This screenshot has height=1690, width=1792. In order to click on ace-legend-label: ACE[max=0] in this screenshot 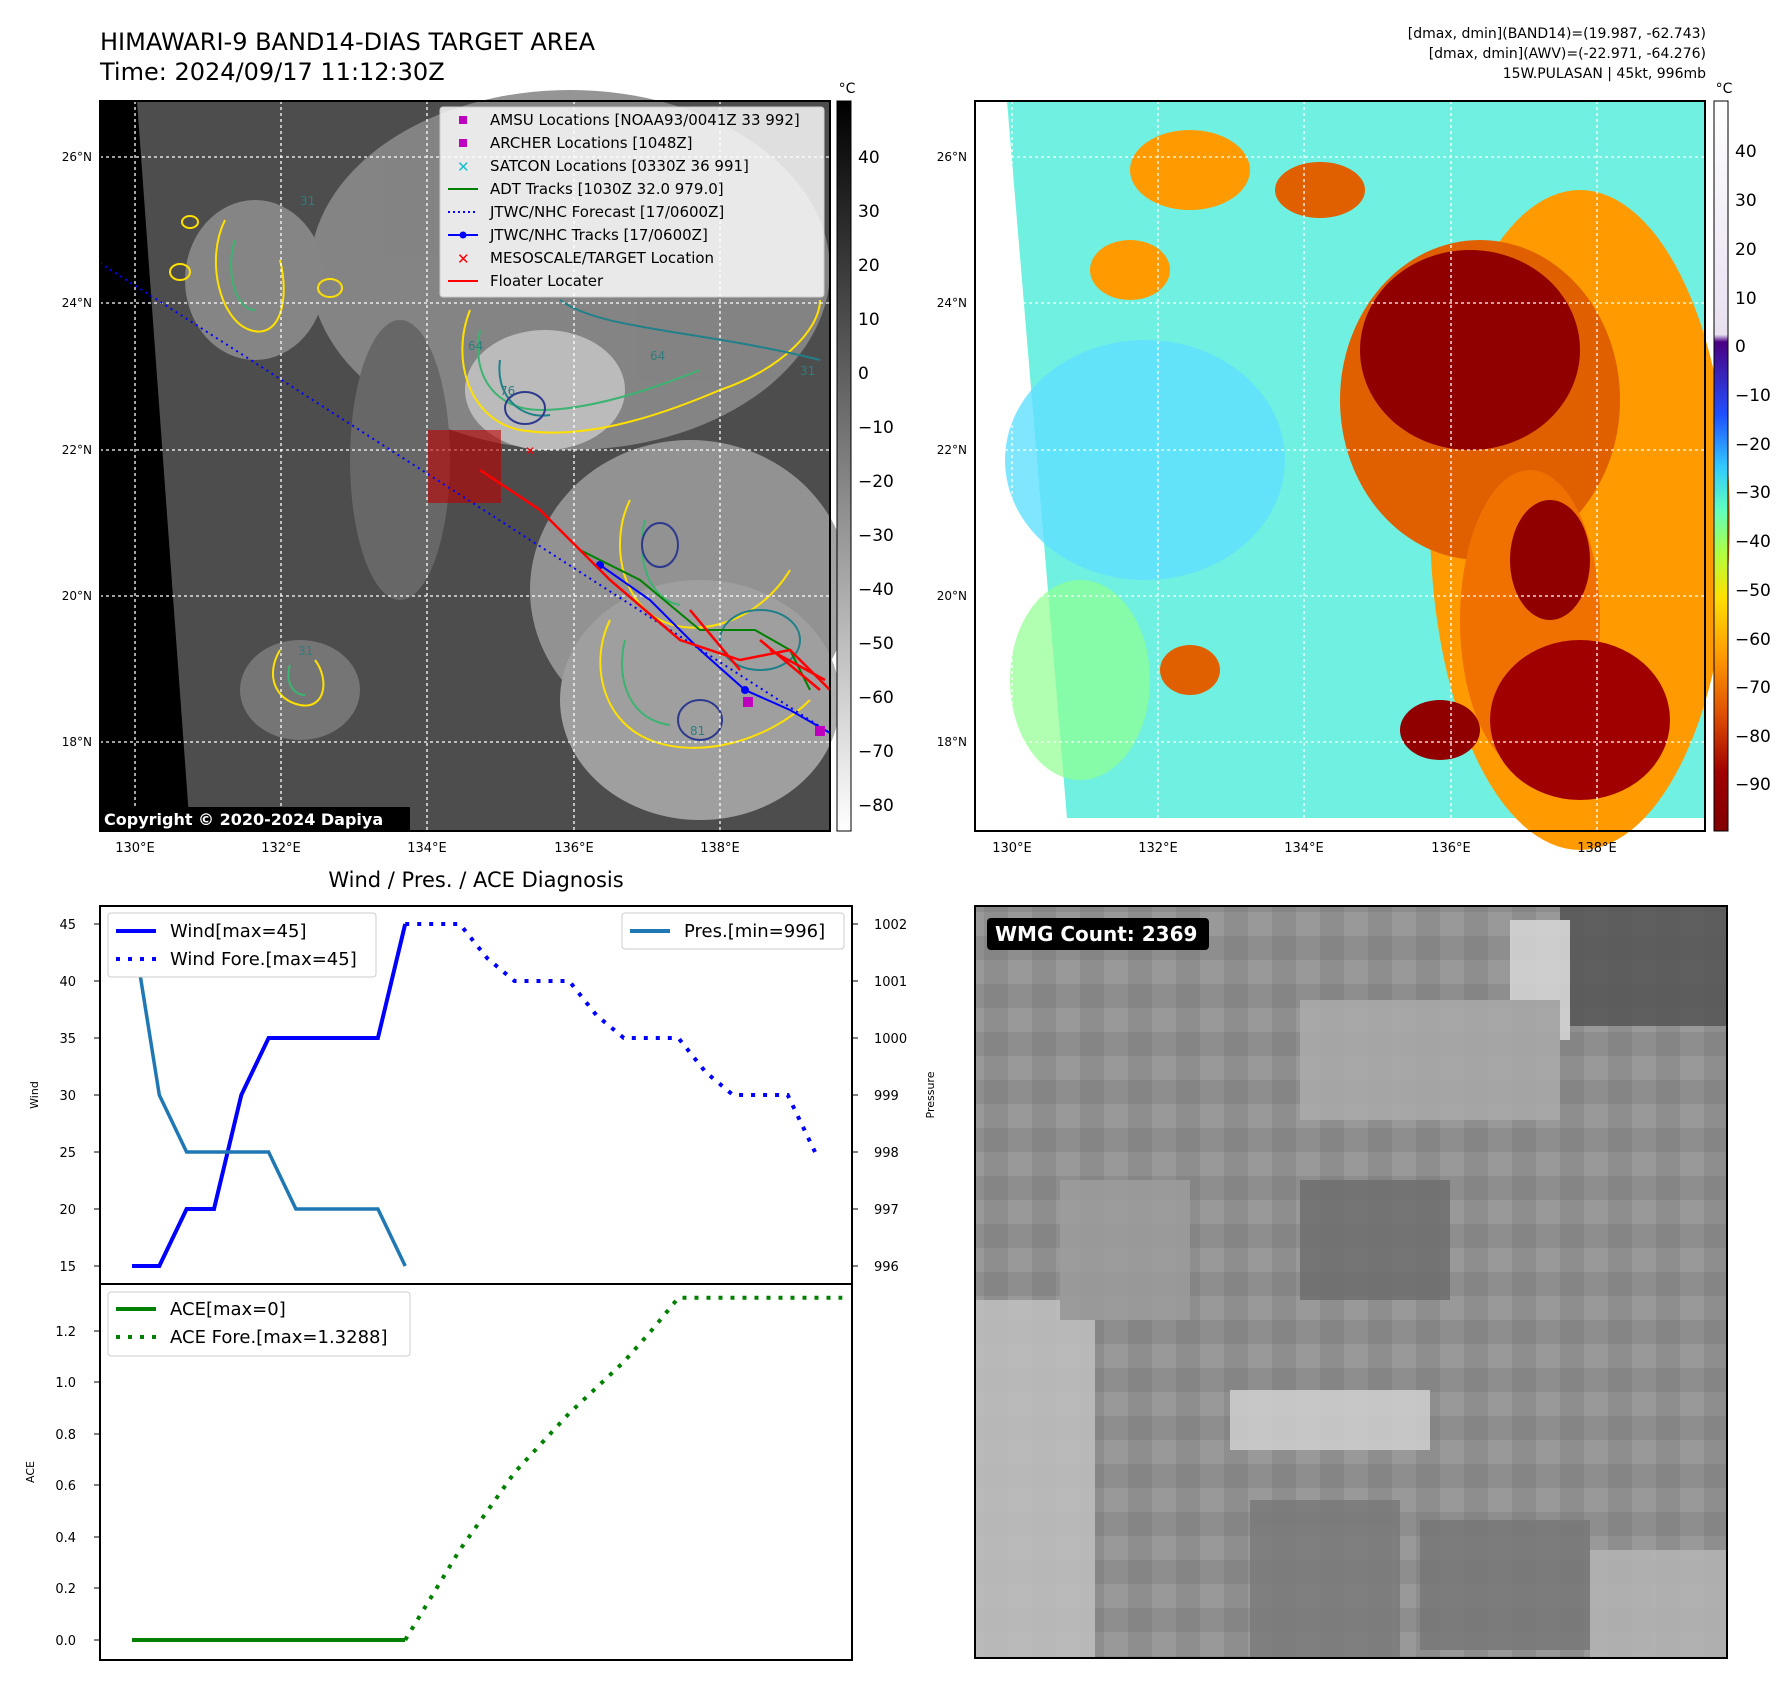, I will do `click(228, 1309)`.